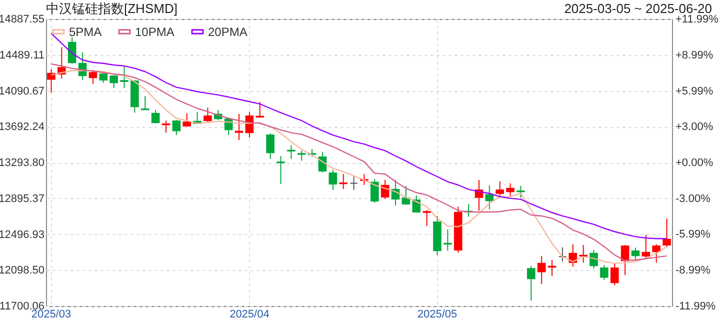  Describe the element at coordinates (695, 91) in the screenshot. I see `y2-tick-label: +5.99%` at that location.